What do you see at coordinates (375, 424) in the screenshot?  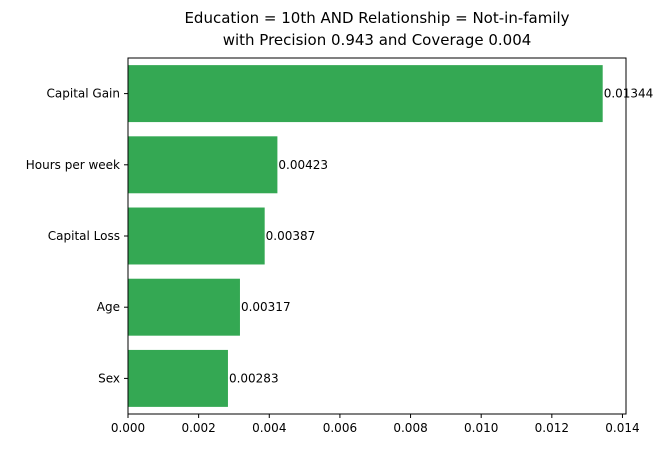 I see `x-axis: 0.000 0.002 0.004 0.006 0.008 0.010 0.012 0.014` at bounding box center [375, 424].